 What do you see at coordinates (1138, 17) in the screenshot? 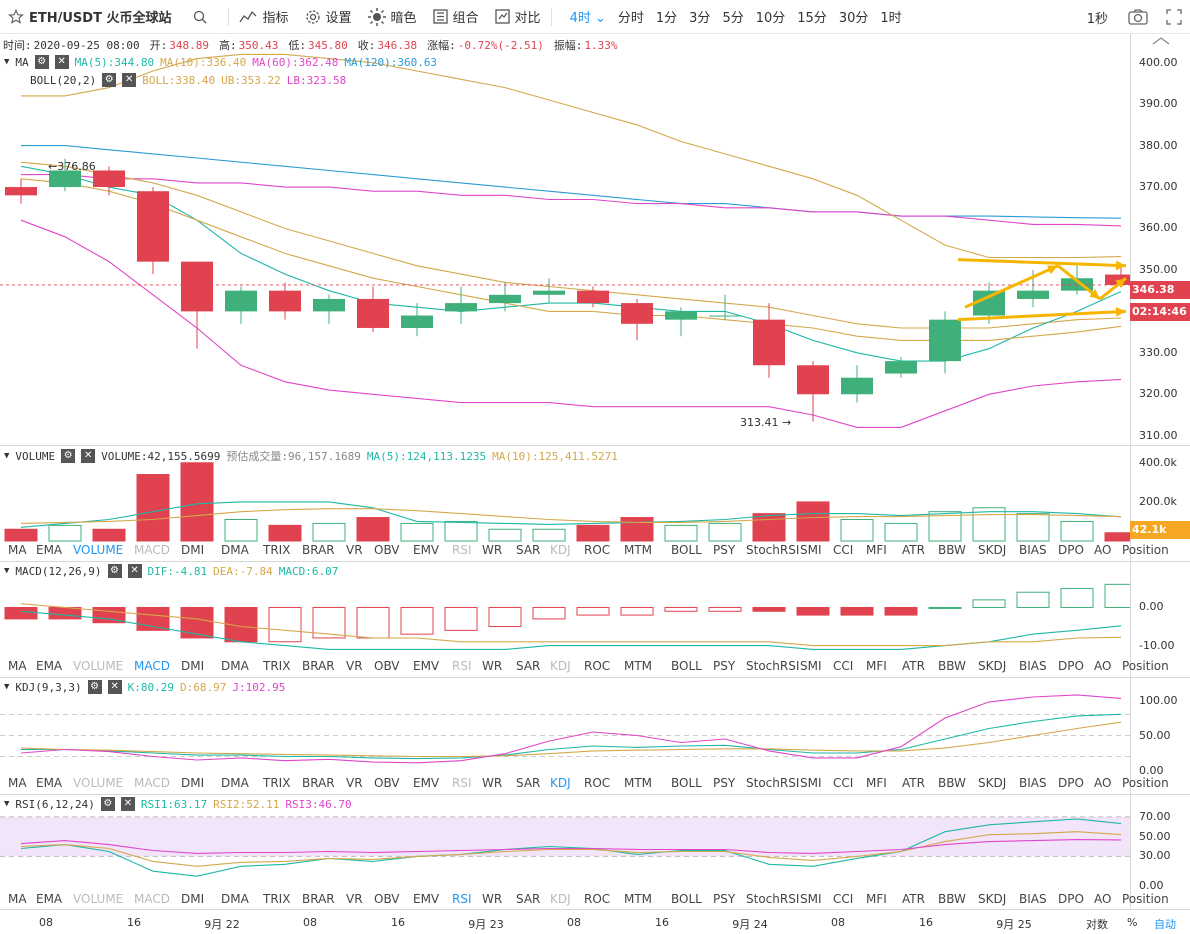
I see `camera-icon` at bounding box center [1138, 17].